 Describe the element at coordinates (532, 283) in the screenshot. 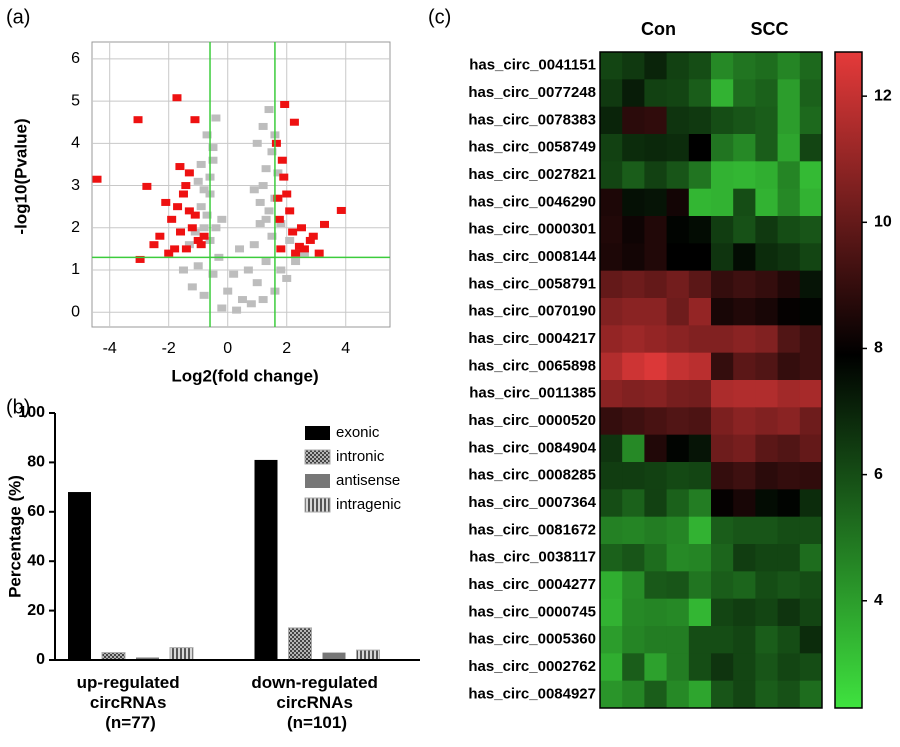

I see `row-label: has_circ_0058791` at that location.